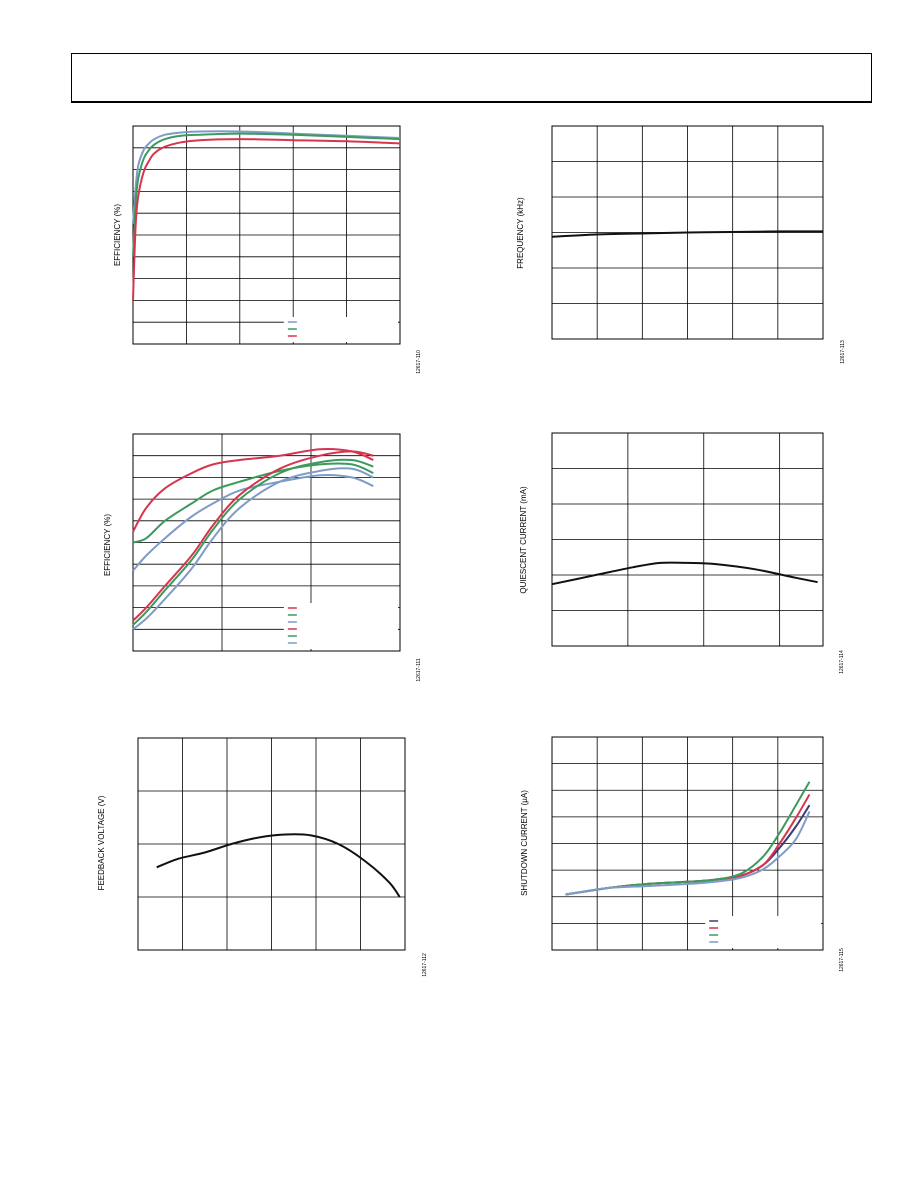 The width and height of the screenshot is (918, 1188). Describe the element at coordinates (471, 78) in the screenshot. I see `page-header-box` at that location.